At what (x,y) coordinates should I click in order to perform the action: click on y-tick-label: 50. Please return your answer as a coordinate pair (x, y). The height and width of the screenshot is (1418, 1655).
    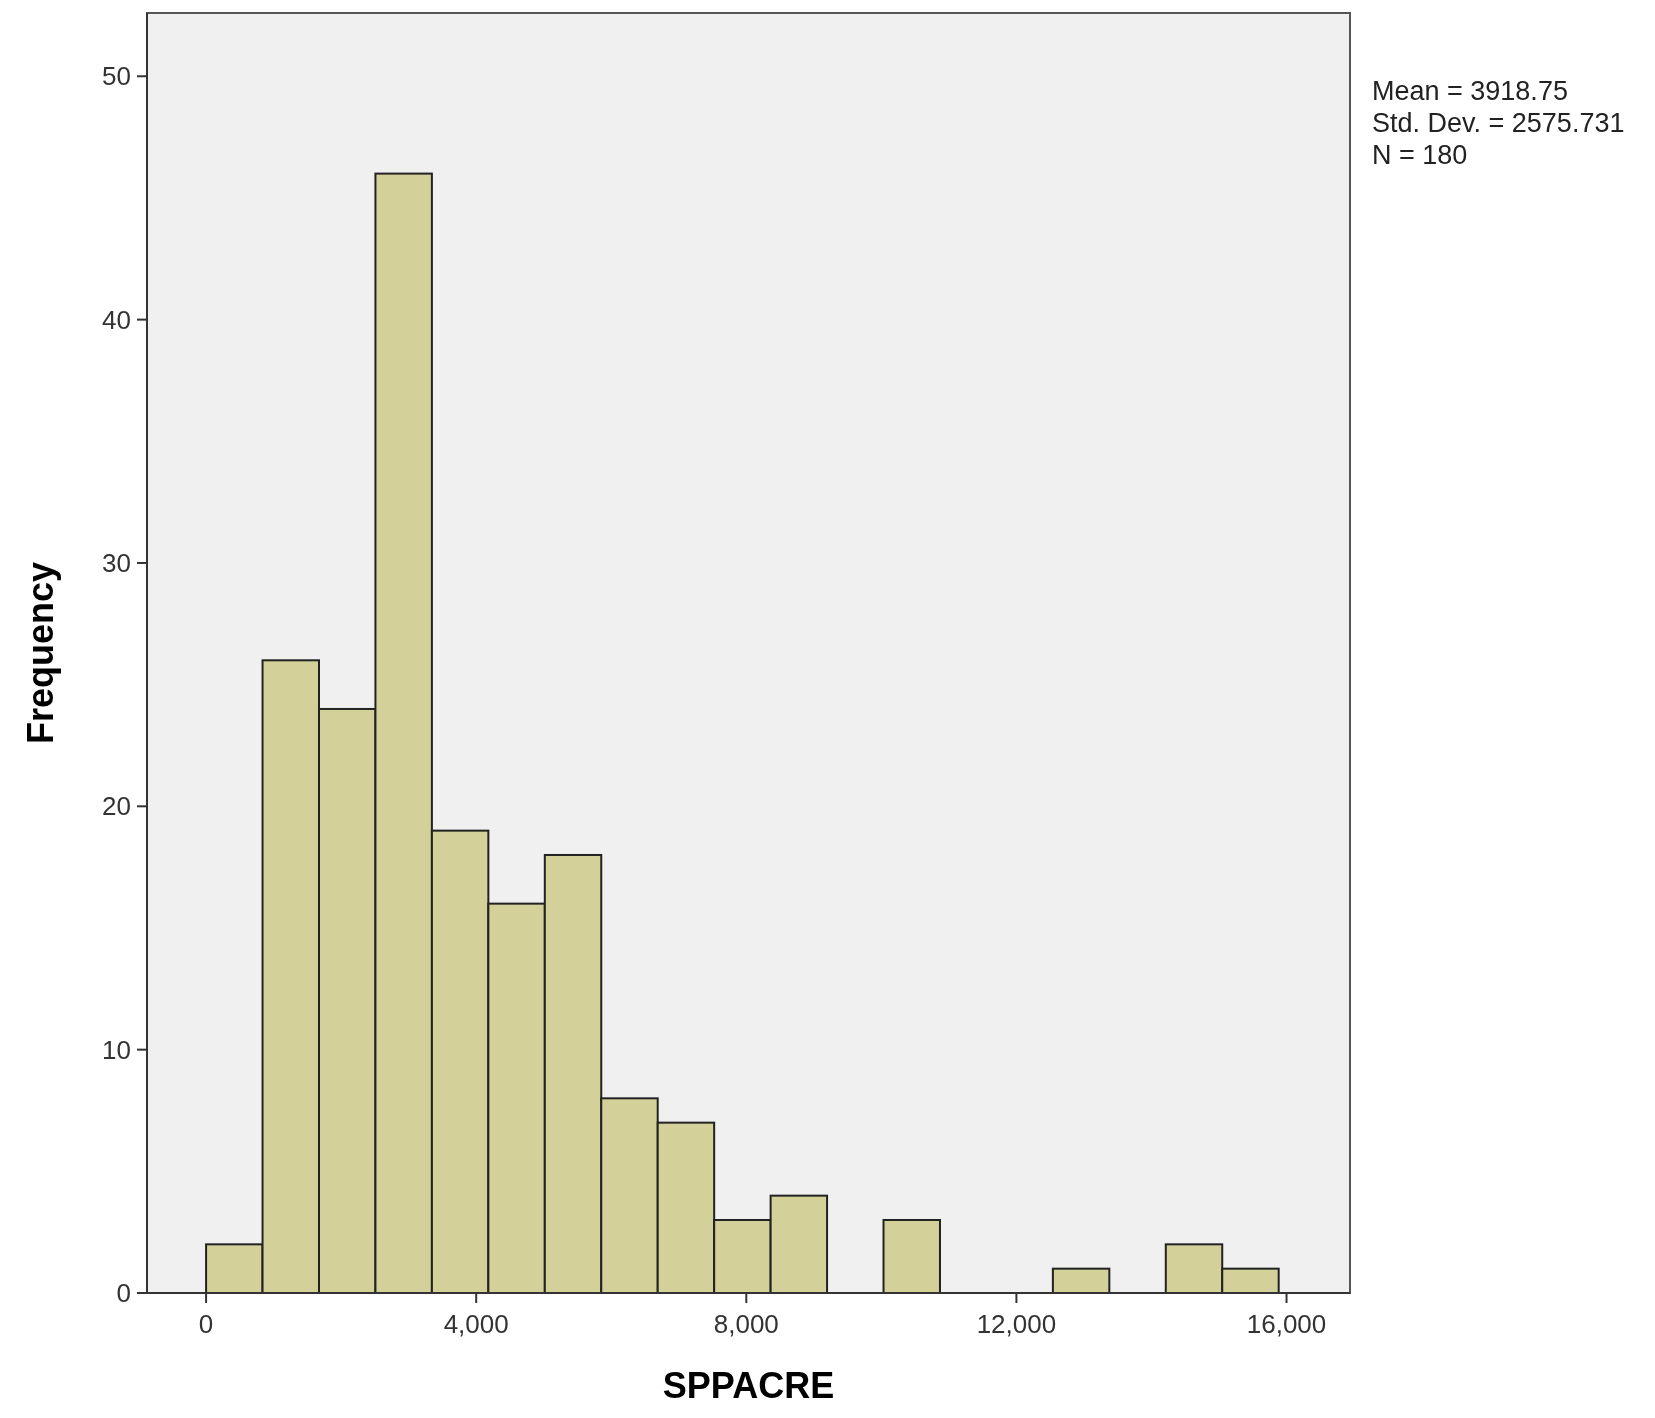
    Looking at the image, I should click on (116, 76).